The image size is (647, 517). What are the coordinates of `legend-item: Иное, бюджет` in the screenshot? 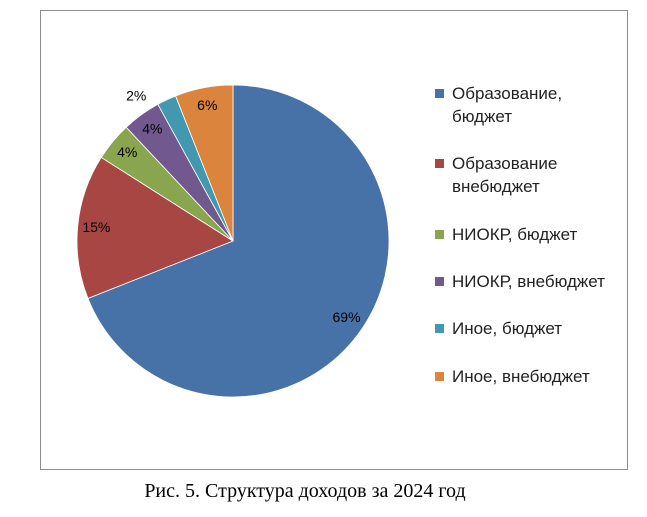 It's located at (530, 328).